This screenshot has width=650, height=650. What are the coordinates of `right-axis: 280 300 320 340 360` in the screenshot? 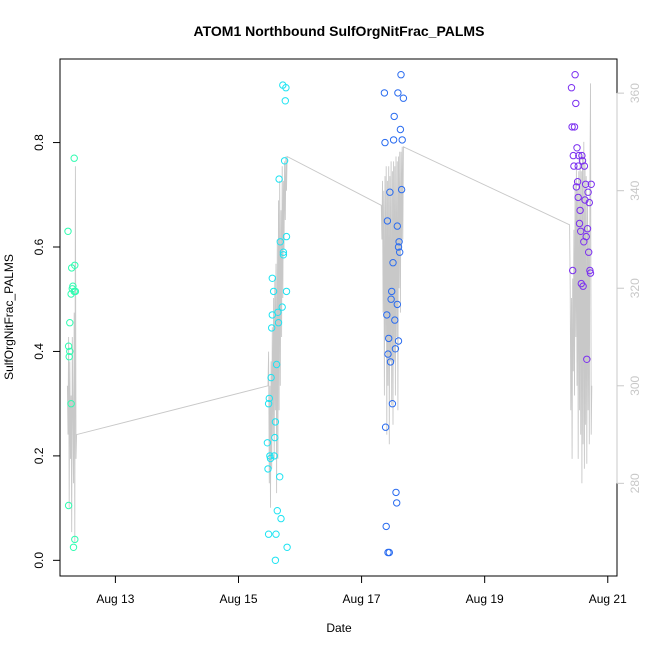 It's located at (629, 288).